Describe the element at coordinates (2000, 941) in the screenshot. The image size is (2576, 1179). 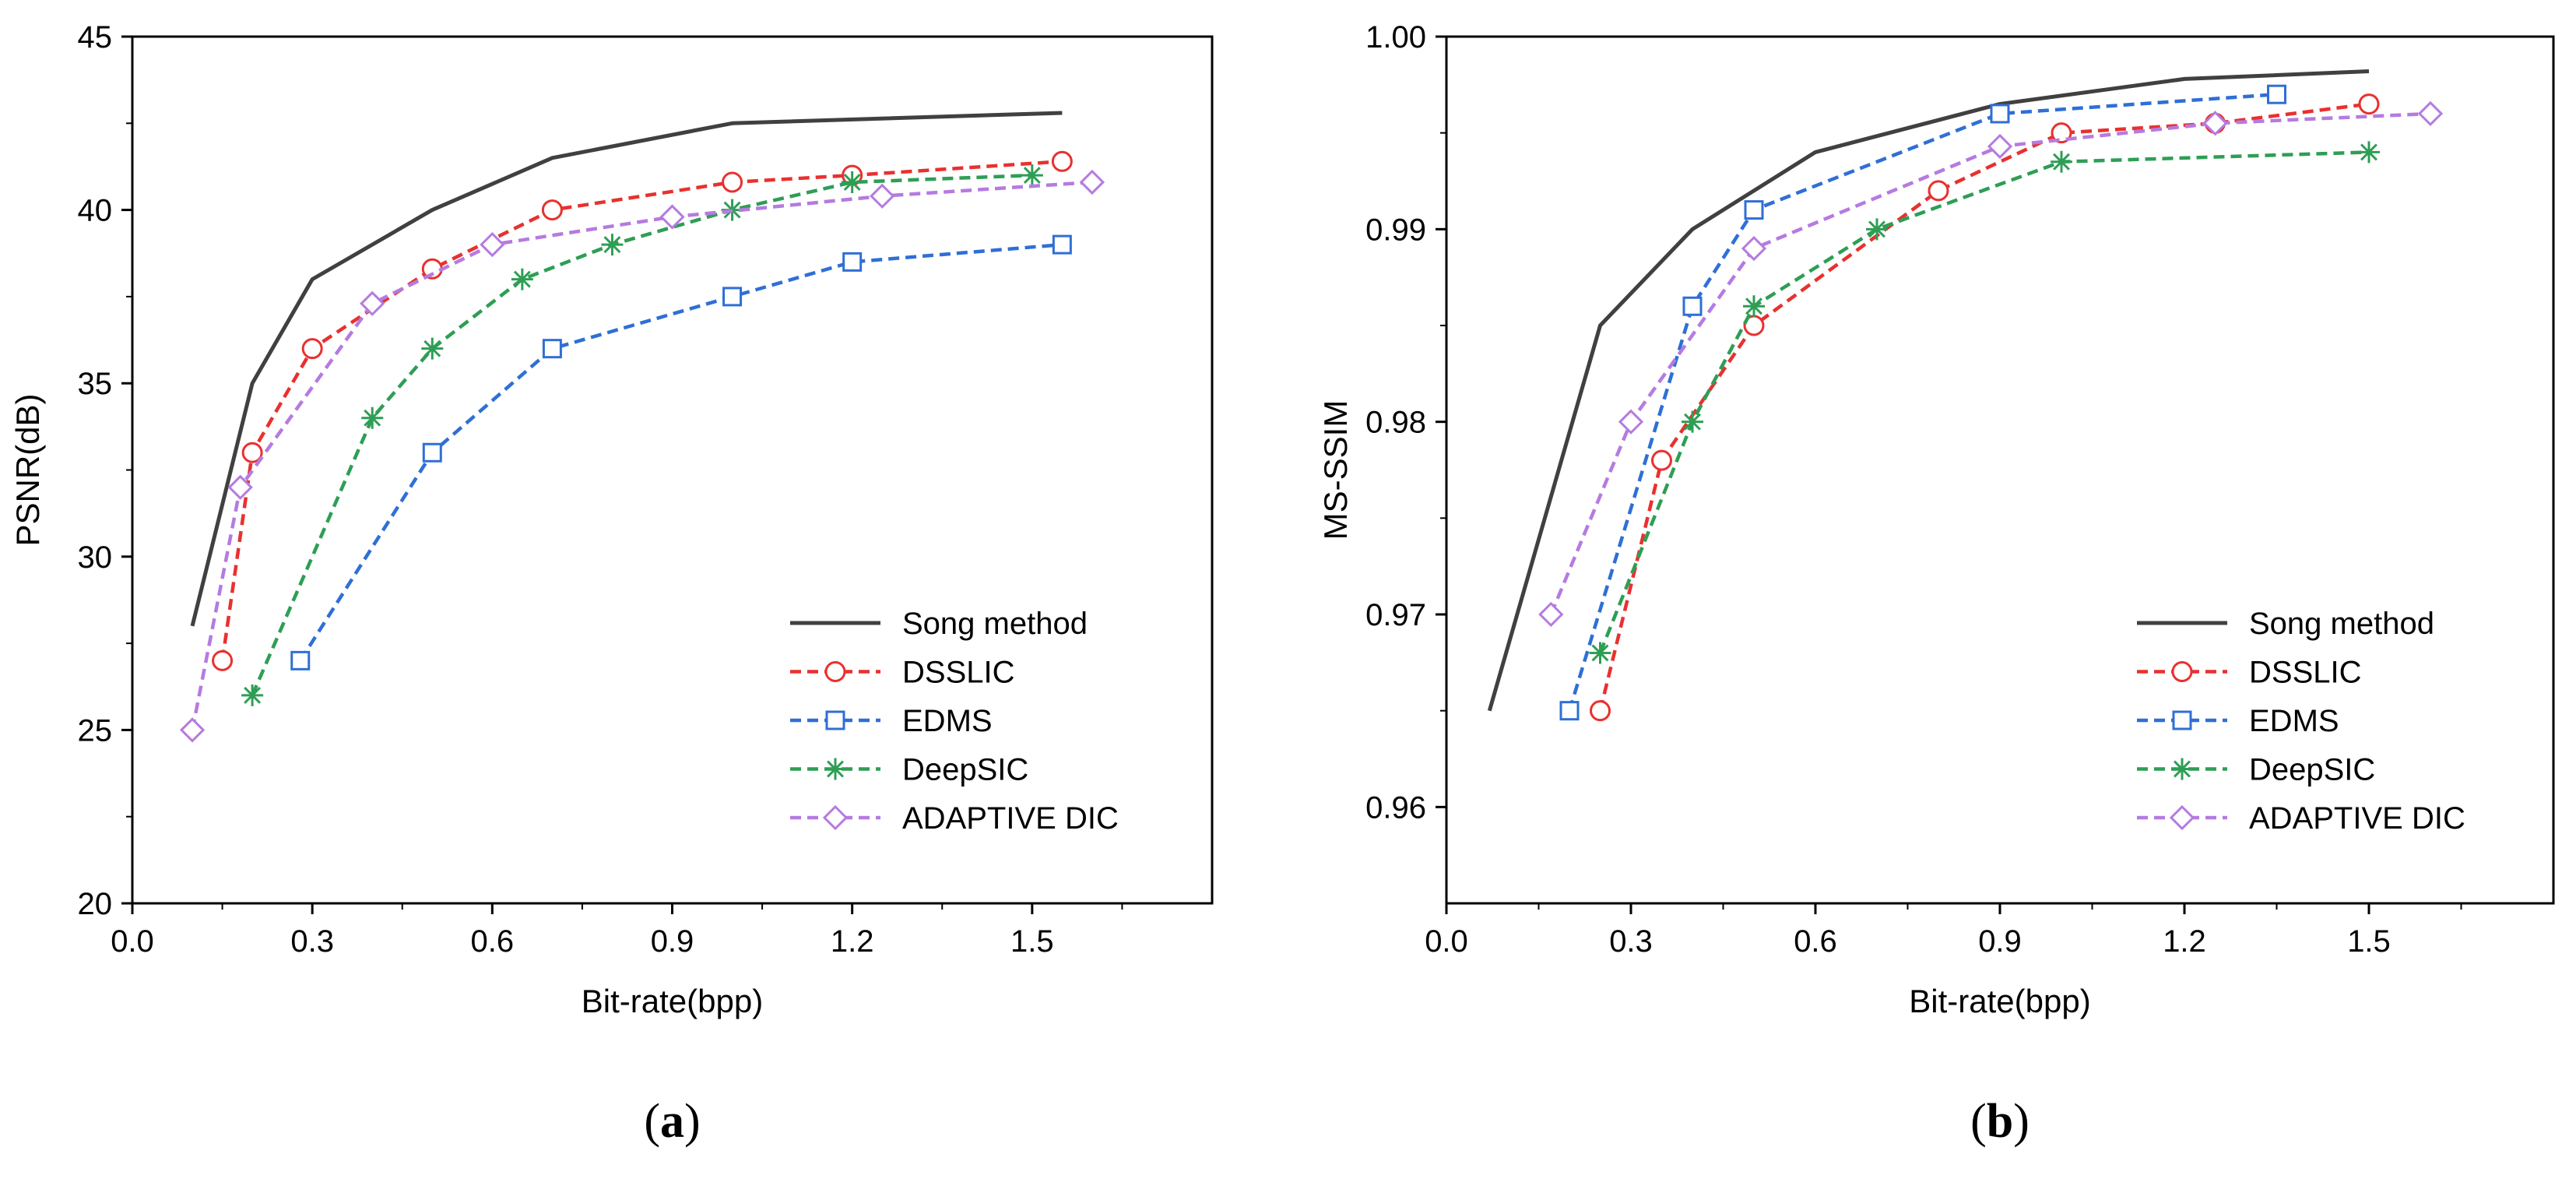
I see `x-tick-label: 0.9` at that location.